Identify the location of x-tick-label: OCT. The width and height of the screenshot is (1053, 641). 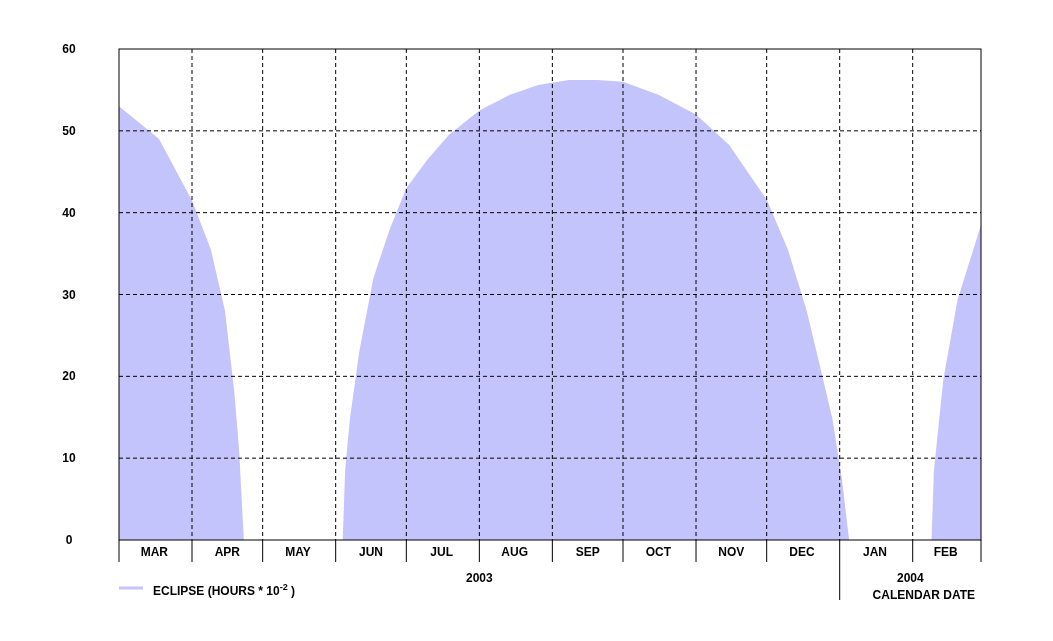
(658, 552).